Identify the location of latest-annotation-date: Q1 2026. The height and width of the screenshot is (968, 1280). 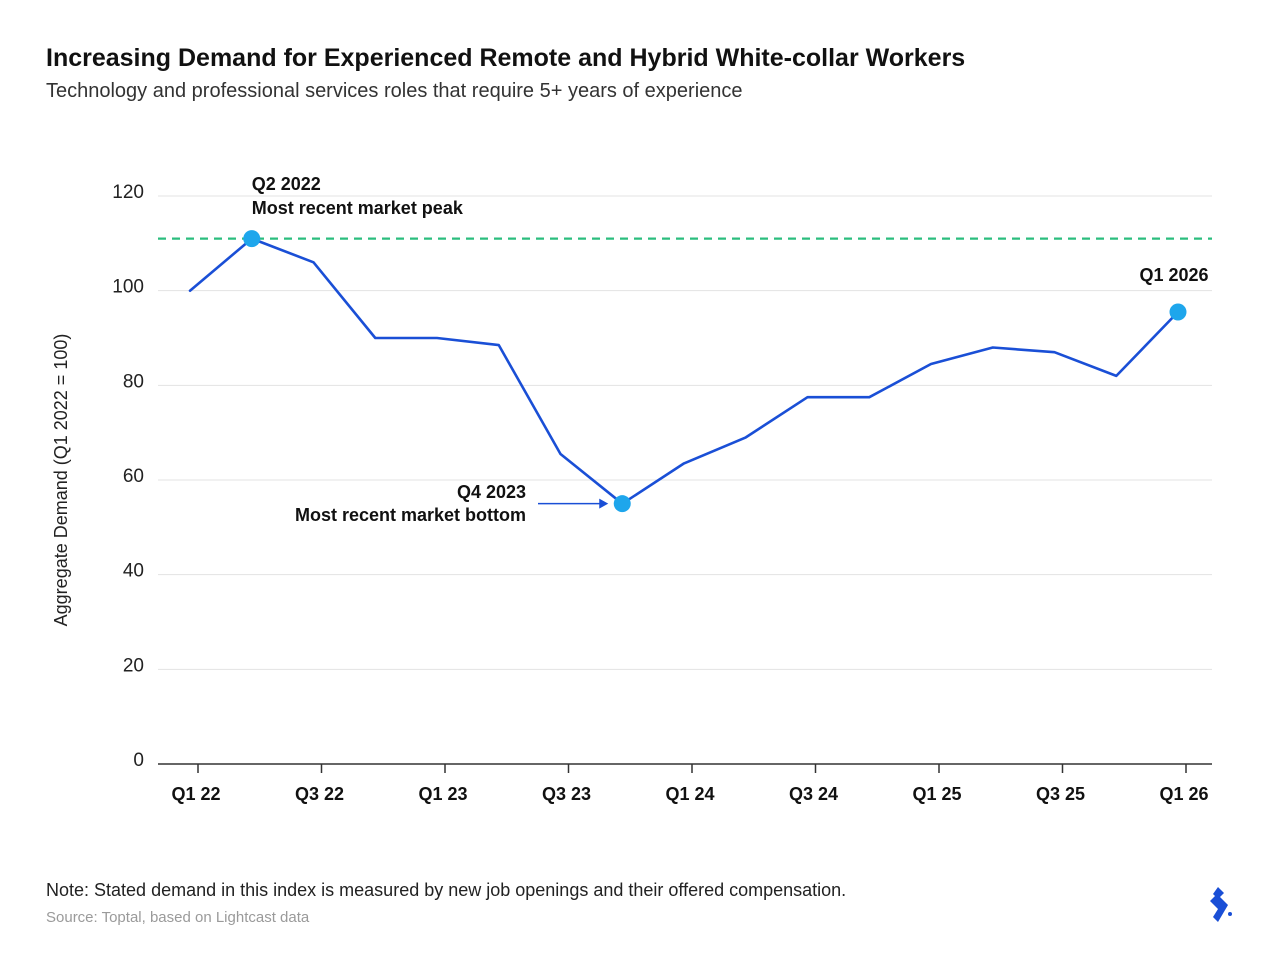
(1173, 275).